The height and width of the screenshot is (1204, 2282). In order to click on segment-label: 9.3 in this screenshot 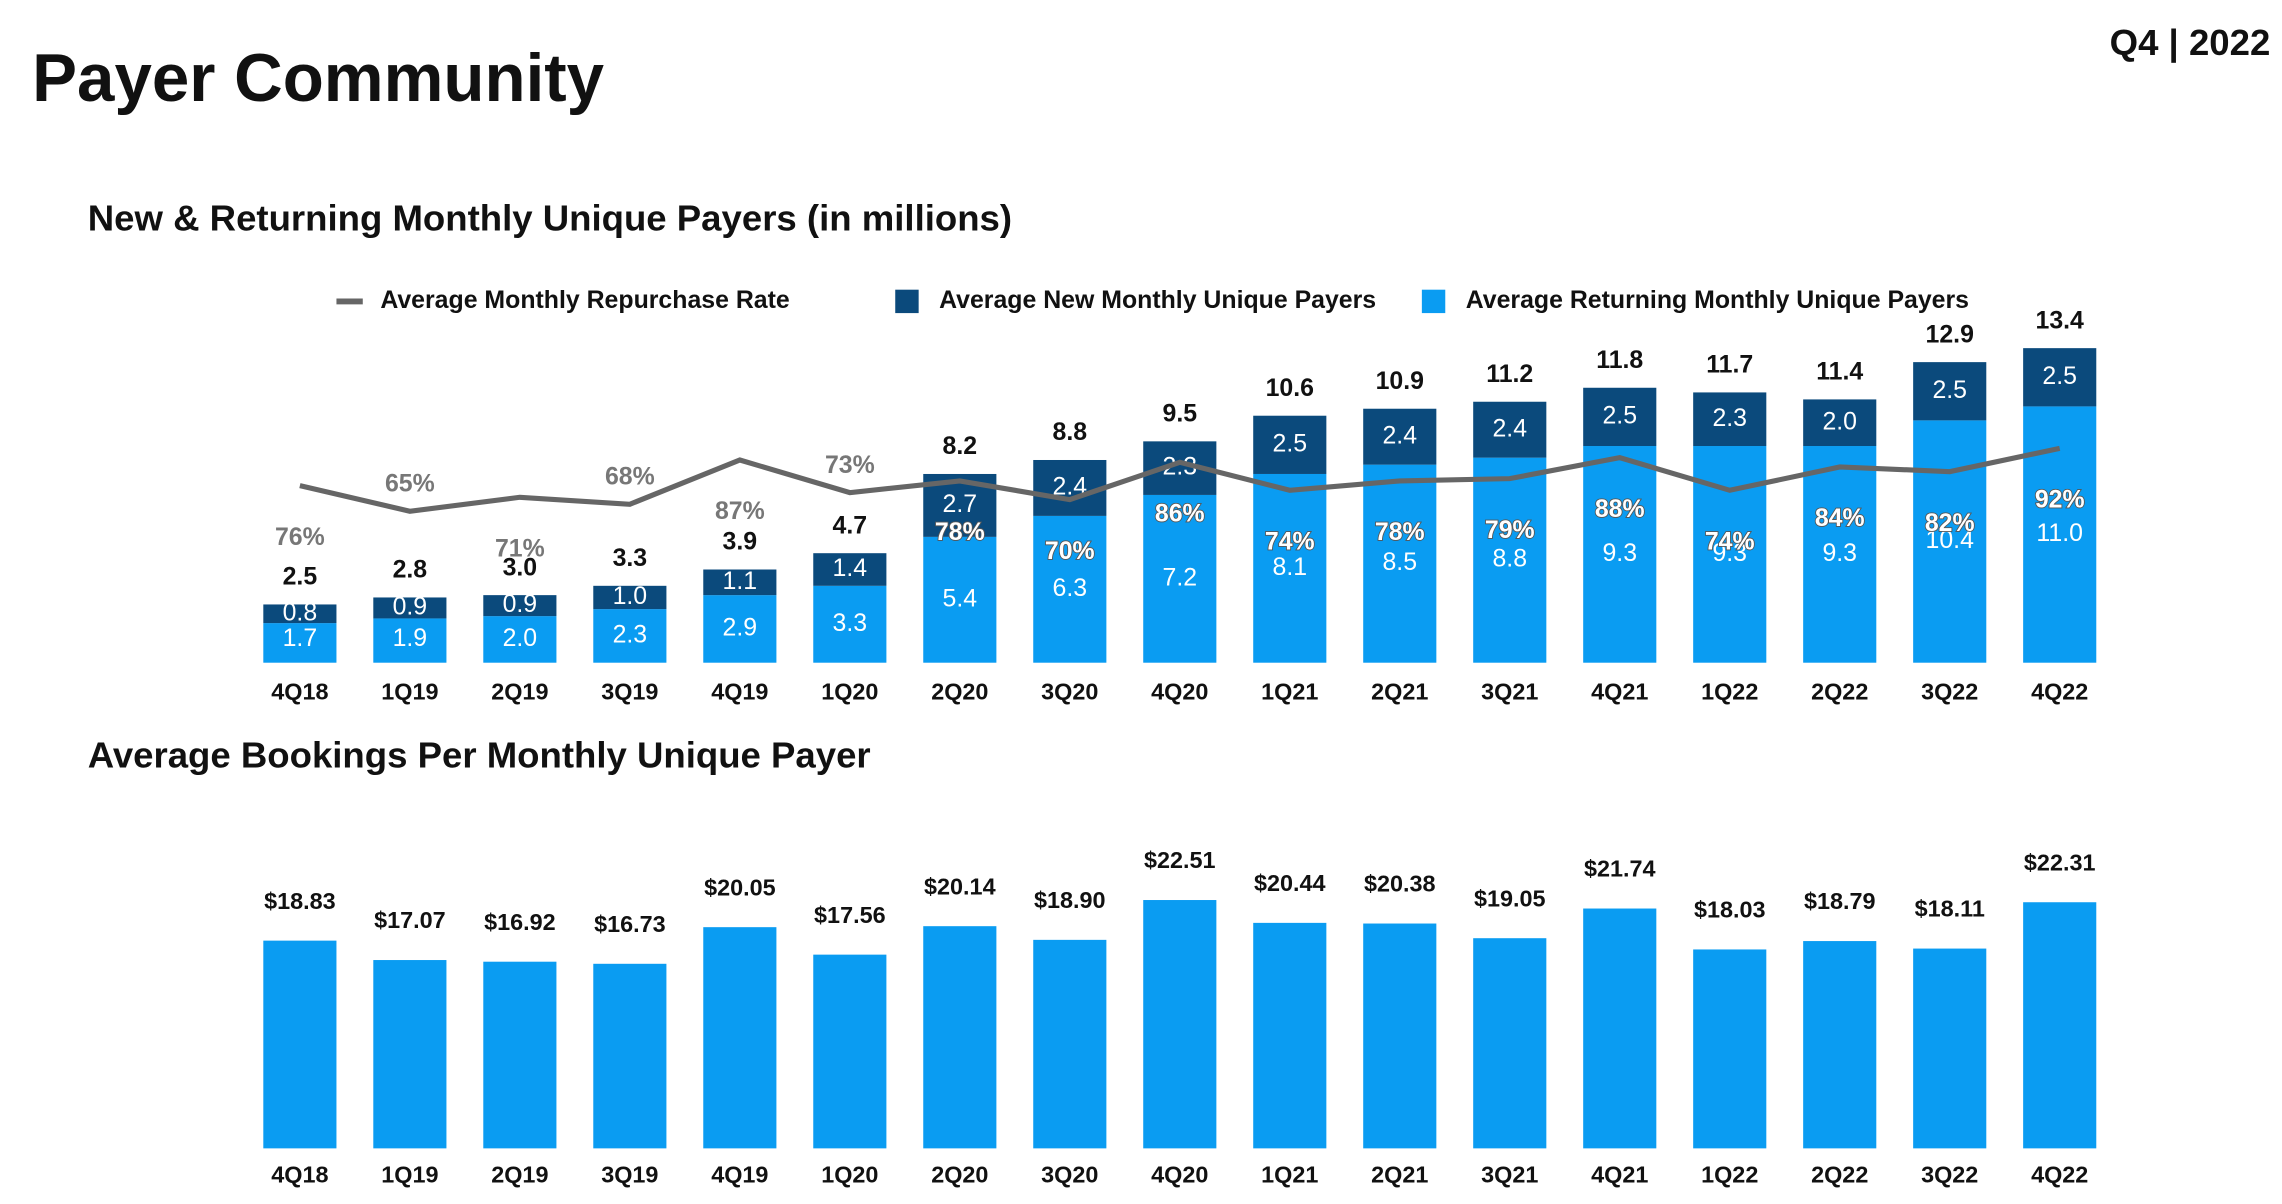, I will do `click(1839, 553)`.